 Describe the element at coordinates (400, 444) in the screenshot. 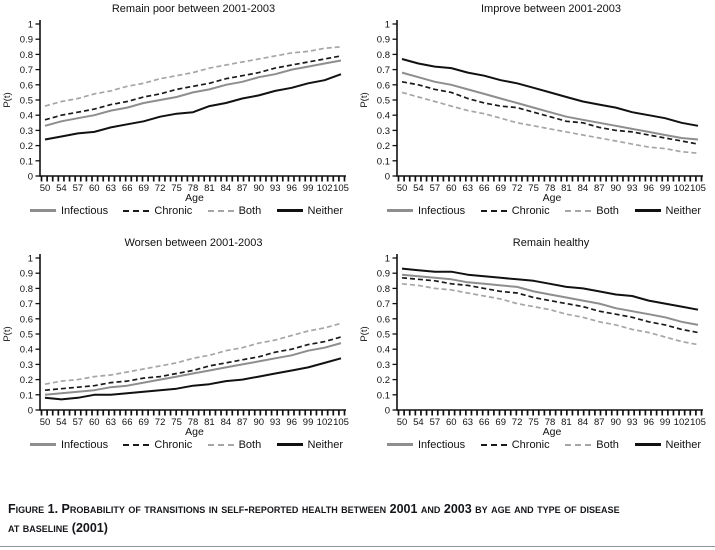

I see `legend-swatch-infectious` at that location.